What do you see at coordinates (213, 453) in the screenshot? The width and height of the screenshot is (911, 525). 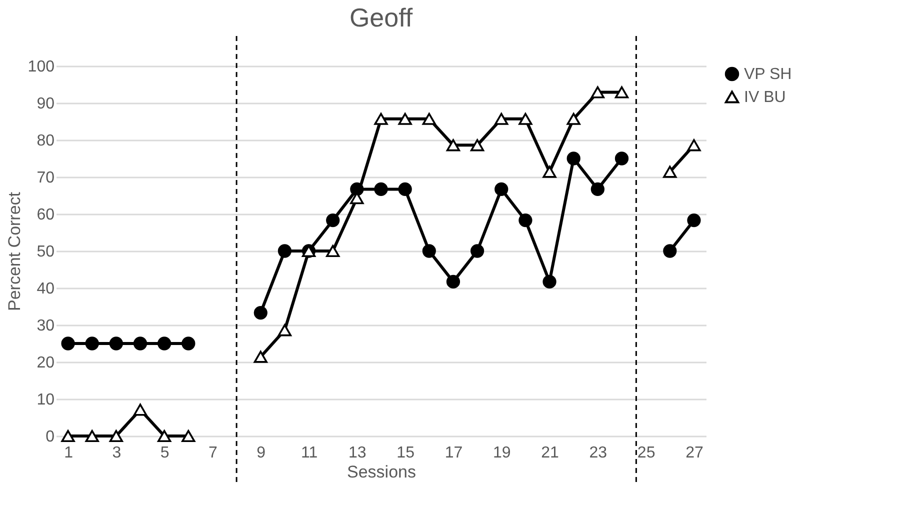 I see `x-tick-label: 7` at bounding box center [213, 453].